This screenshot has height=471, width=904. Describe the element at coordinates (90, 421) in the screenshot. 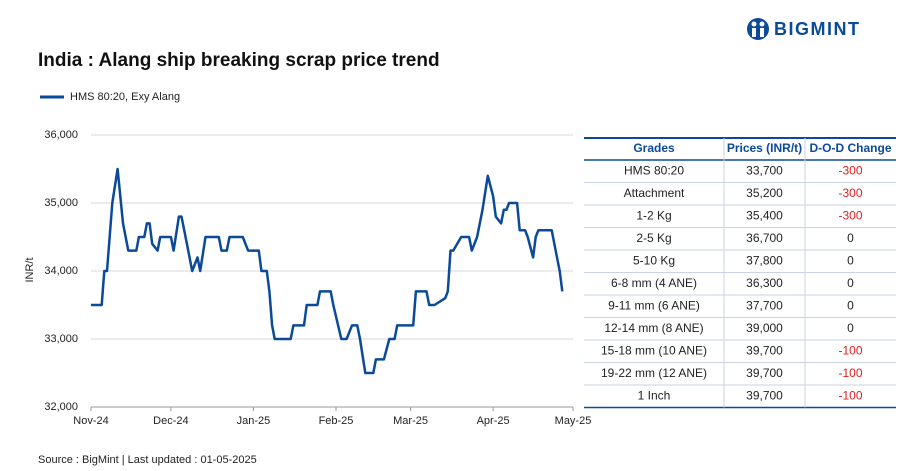

I see `x-tick-label: Nov-24` at that location.